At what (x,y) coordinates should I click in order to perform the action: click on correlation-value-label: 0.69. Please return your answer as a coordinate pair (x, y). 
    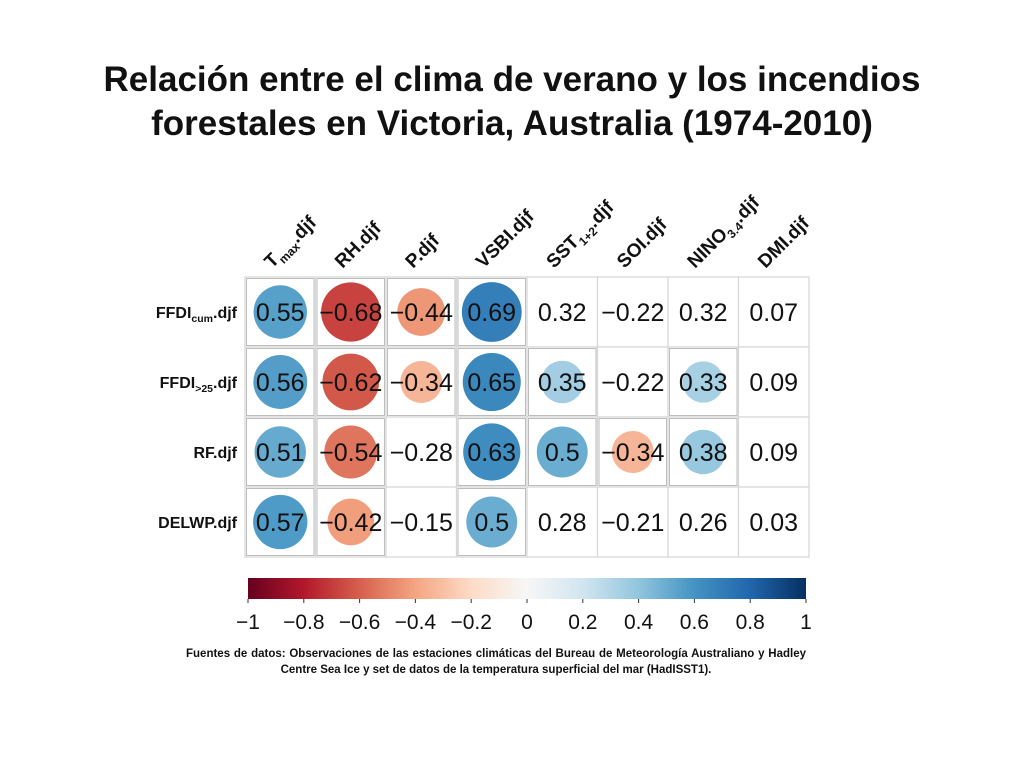
    Looking at the image, I should click on (491, 313).